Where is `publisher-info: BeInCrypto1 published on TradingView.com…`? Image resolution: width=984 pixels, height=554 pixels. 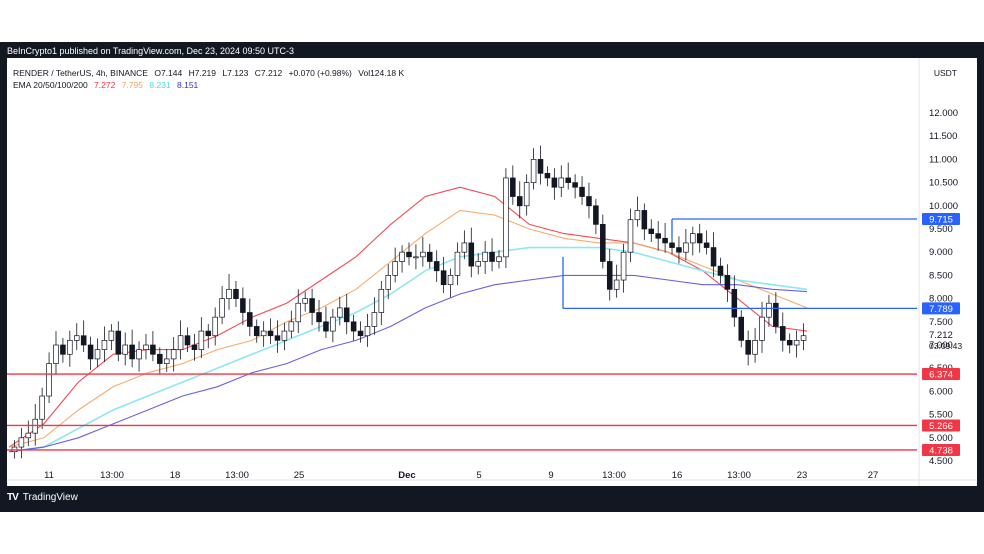 publisher-info: BeInCrypto1 published on TradingView.com… is located at coordinates (151, 51).